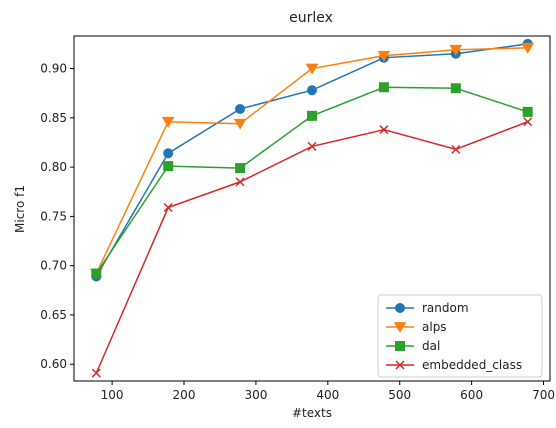 The image size is (556, 428). Describe the element at coordinates (53, 315) in the screenshot. I see `y-tick-label: 0.65` at that location.